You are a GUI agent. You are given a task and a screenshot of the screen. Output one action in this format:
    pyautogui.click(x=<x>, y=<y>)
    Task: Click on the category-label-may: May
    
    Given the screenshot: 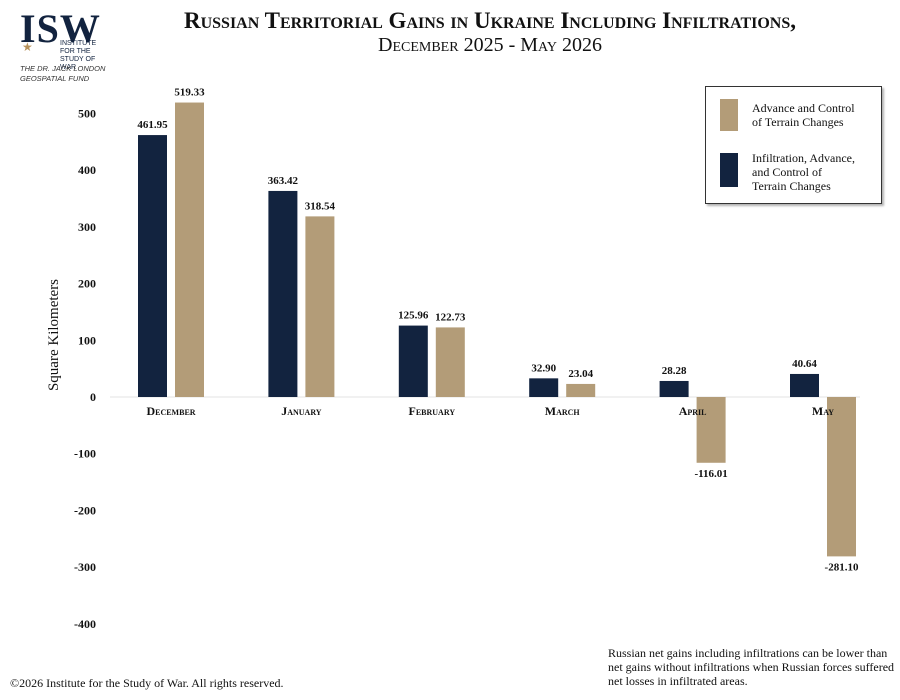 What is the action you would take?
    pyautogui.click(x=823, y=411)
    